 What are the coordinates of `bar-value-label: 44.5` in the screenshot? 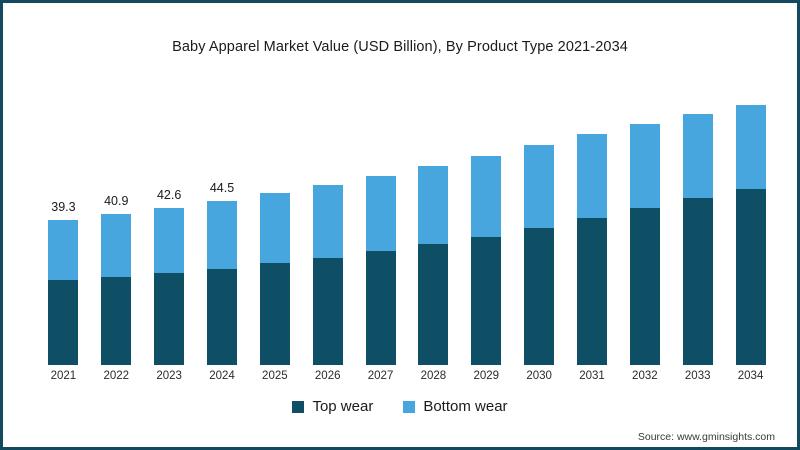 It's located at (222, 187).